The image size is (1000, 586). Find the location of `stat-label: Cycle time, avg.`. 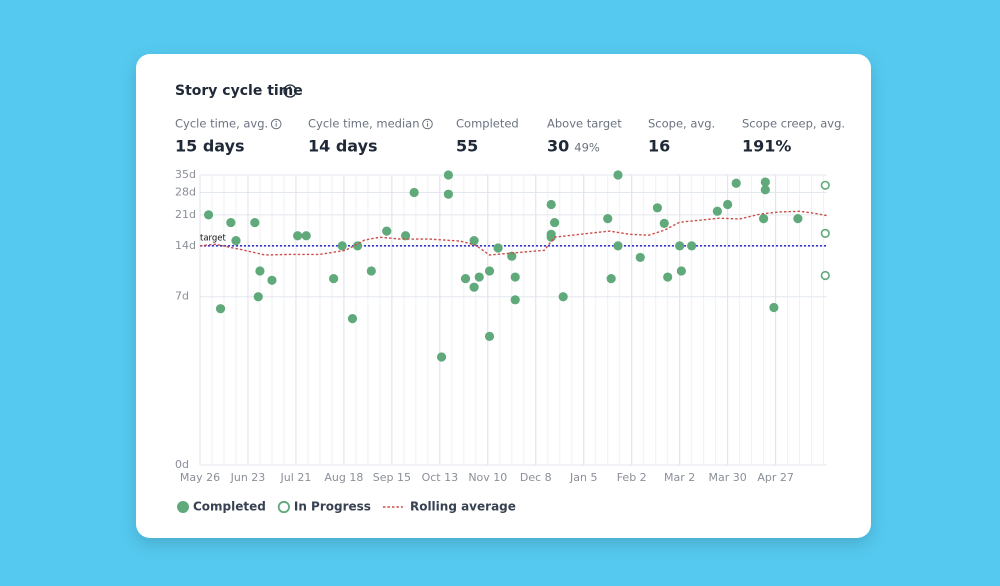

stat-label: Cycle time, avg. is located at coordinates (221, 124).